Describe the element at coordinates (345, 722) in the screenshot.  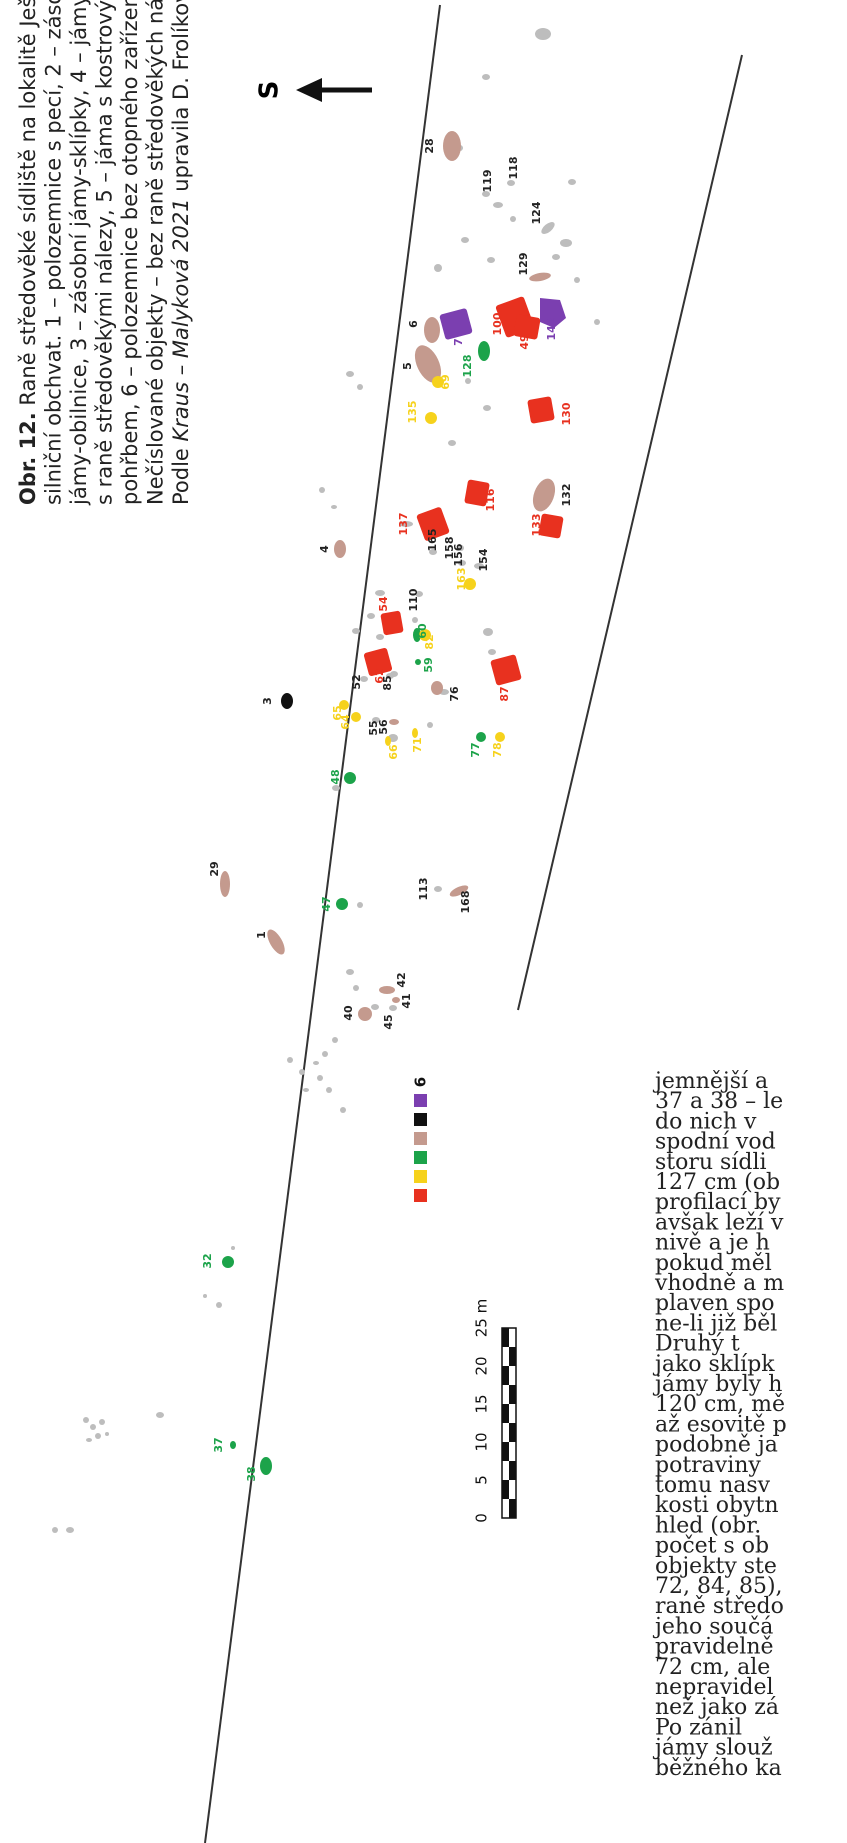
I see `feature-label-64: 64` at that location.